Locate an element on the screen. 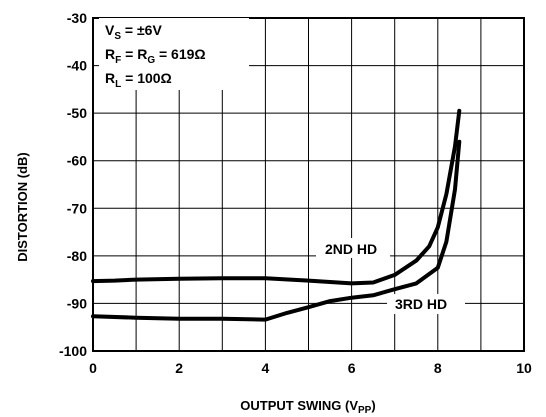  y-tick-label: -100 is located at coordinates (73, 351).